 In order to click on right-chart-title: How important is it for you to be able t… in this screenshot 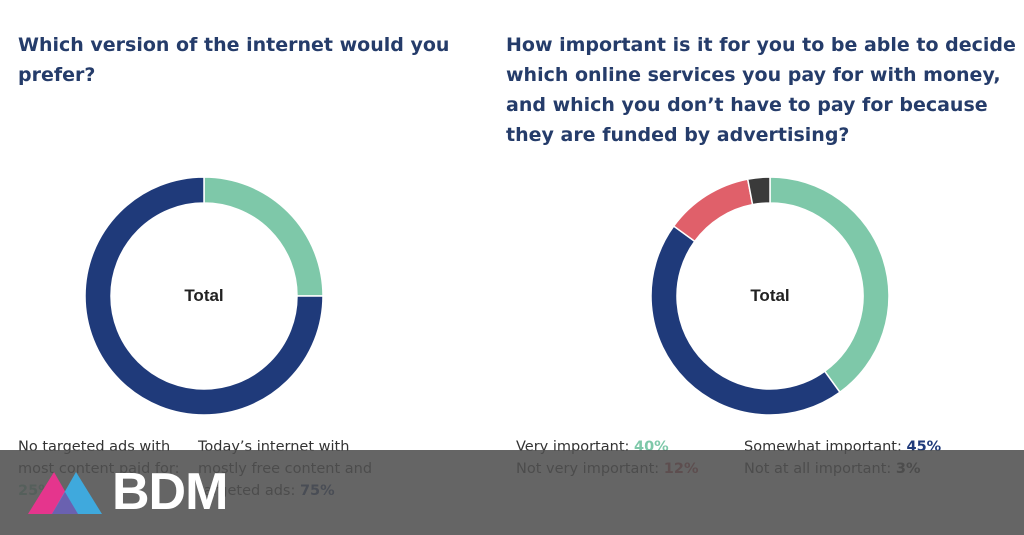, I will do `click(761, 90)`.